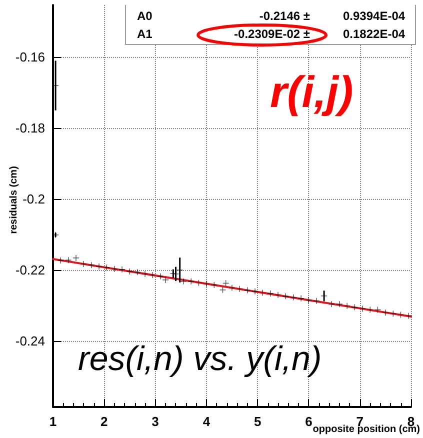  Describe the element at coordinates (374, 16) in the screenshot. I see `annotation: 0.9394E-04` at that location.